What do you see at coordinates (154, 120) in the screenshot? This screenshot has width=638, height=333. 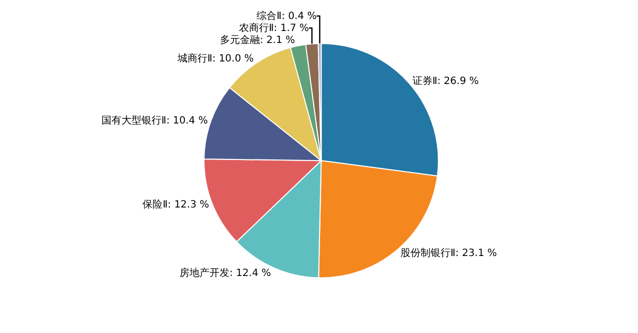 I see `slice-label: 国有大型银行Ⅱ: 10.4 %` at bounding box center [154, 120].